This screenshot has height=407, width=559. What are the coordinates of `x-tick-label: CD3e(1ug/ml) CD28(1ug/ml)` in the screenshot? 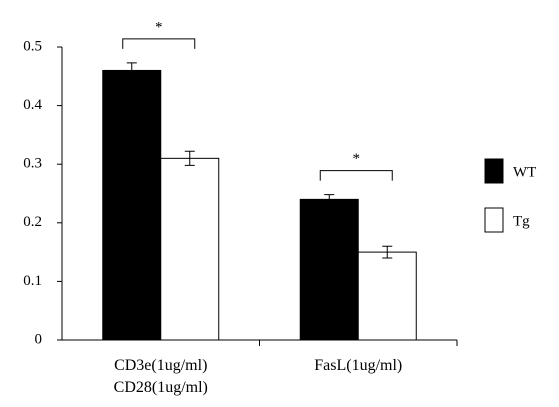 It's located at (160, 376).